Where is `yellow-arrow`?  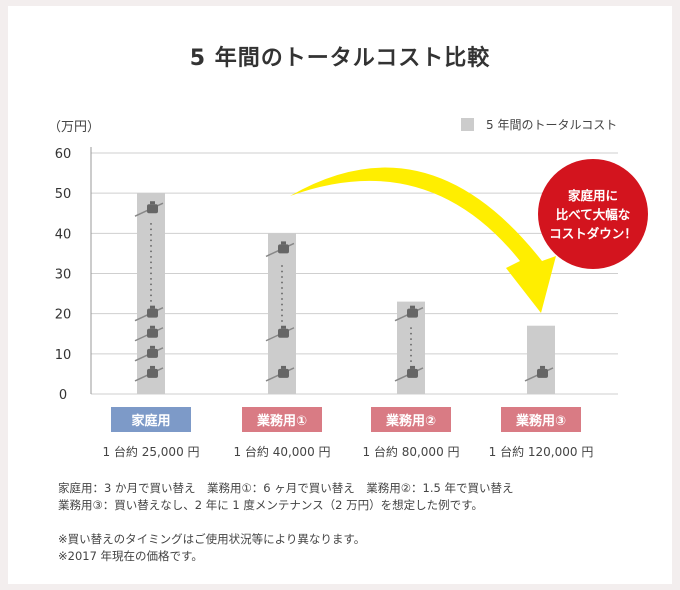 yellow-arrow is located at coordinates (423, 240).